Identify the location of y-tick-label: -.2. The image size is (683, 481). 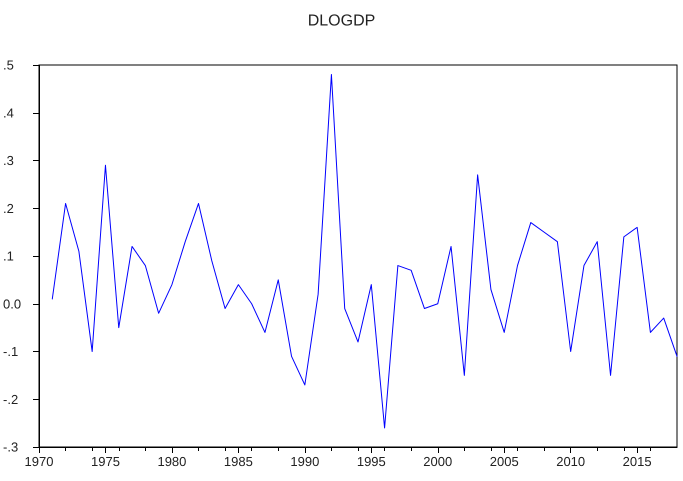
(10, 399).